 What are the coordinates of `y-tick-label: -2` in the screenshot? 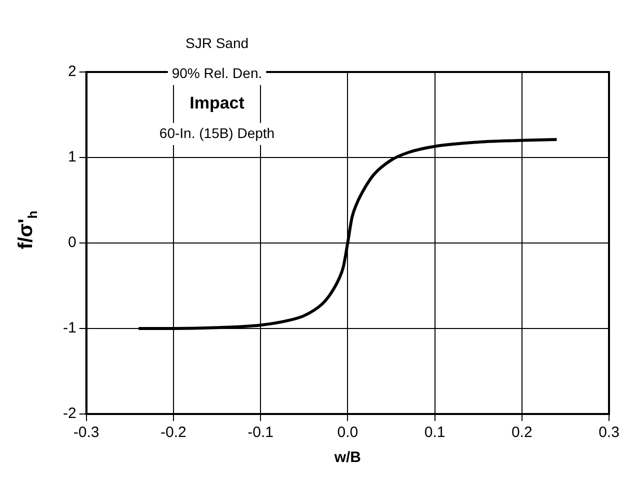 It's located at (69, 413).